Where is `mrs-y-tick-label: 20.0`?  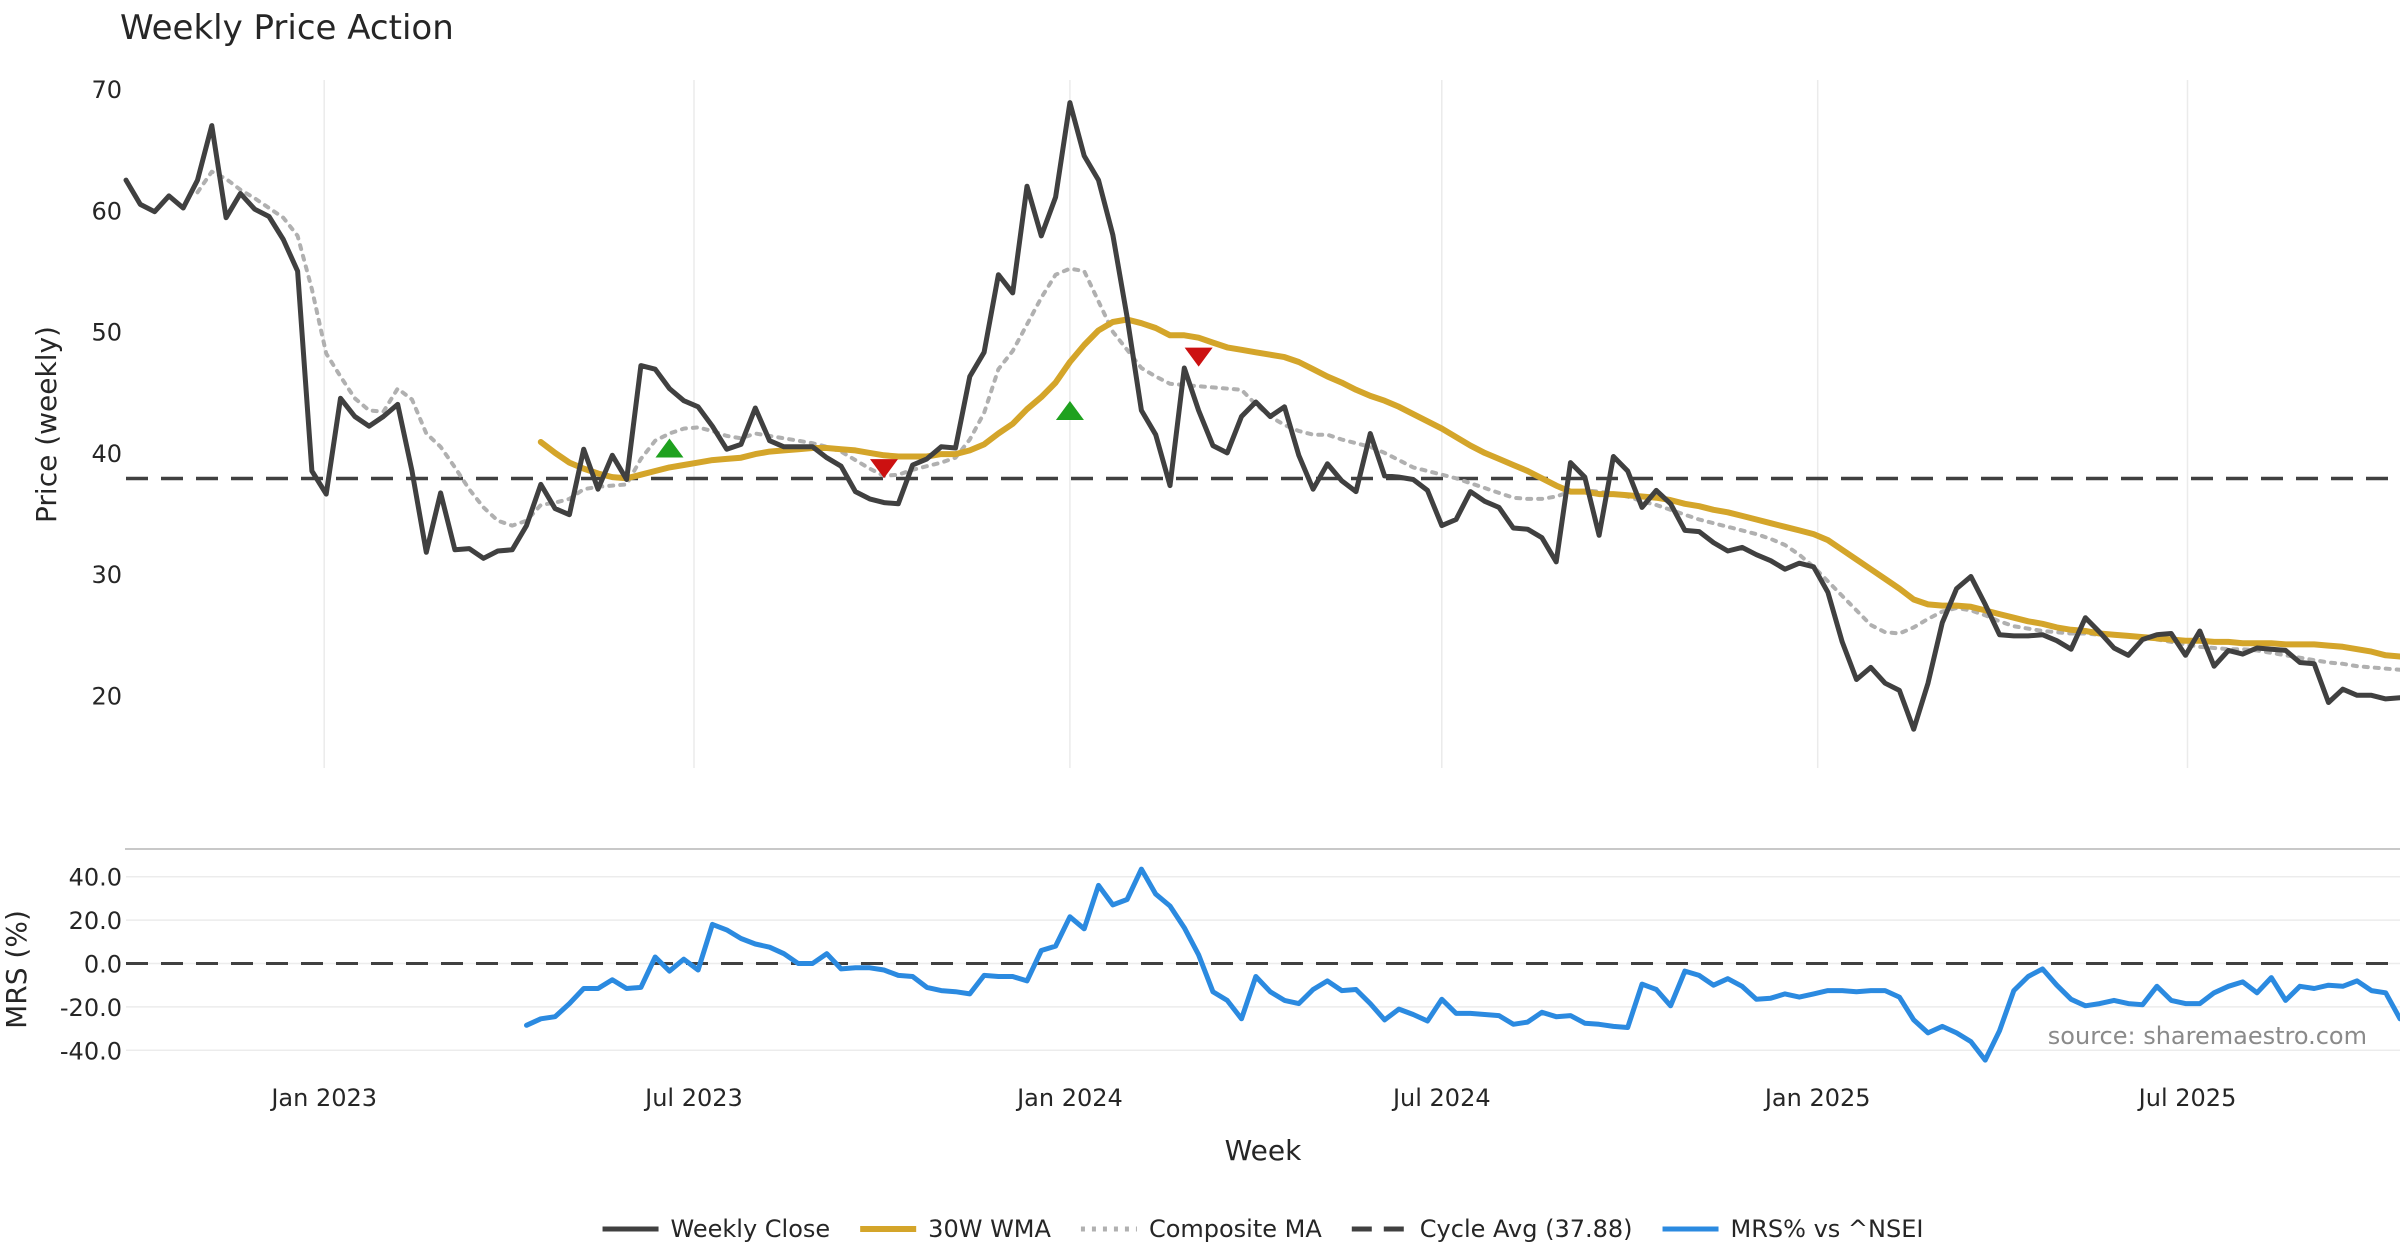 mrs-y-tick-label: 20.0 is located at coordinates (95, 921).